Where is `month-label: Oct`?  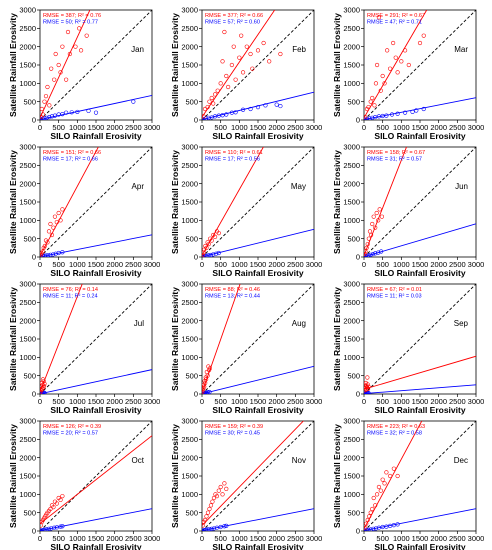
month-label: Oct is located at coordinates (138, 460).